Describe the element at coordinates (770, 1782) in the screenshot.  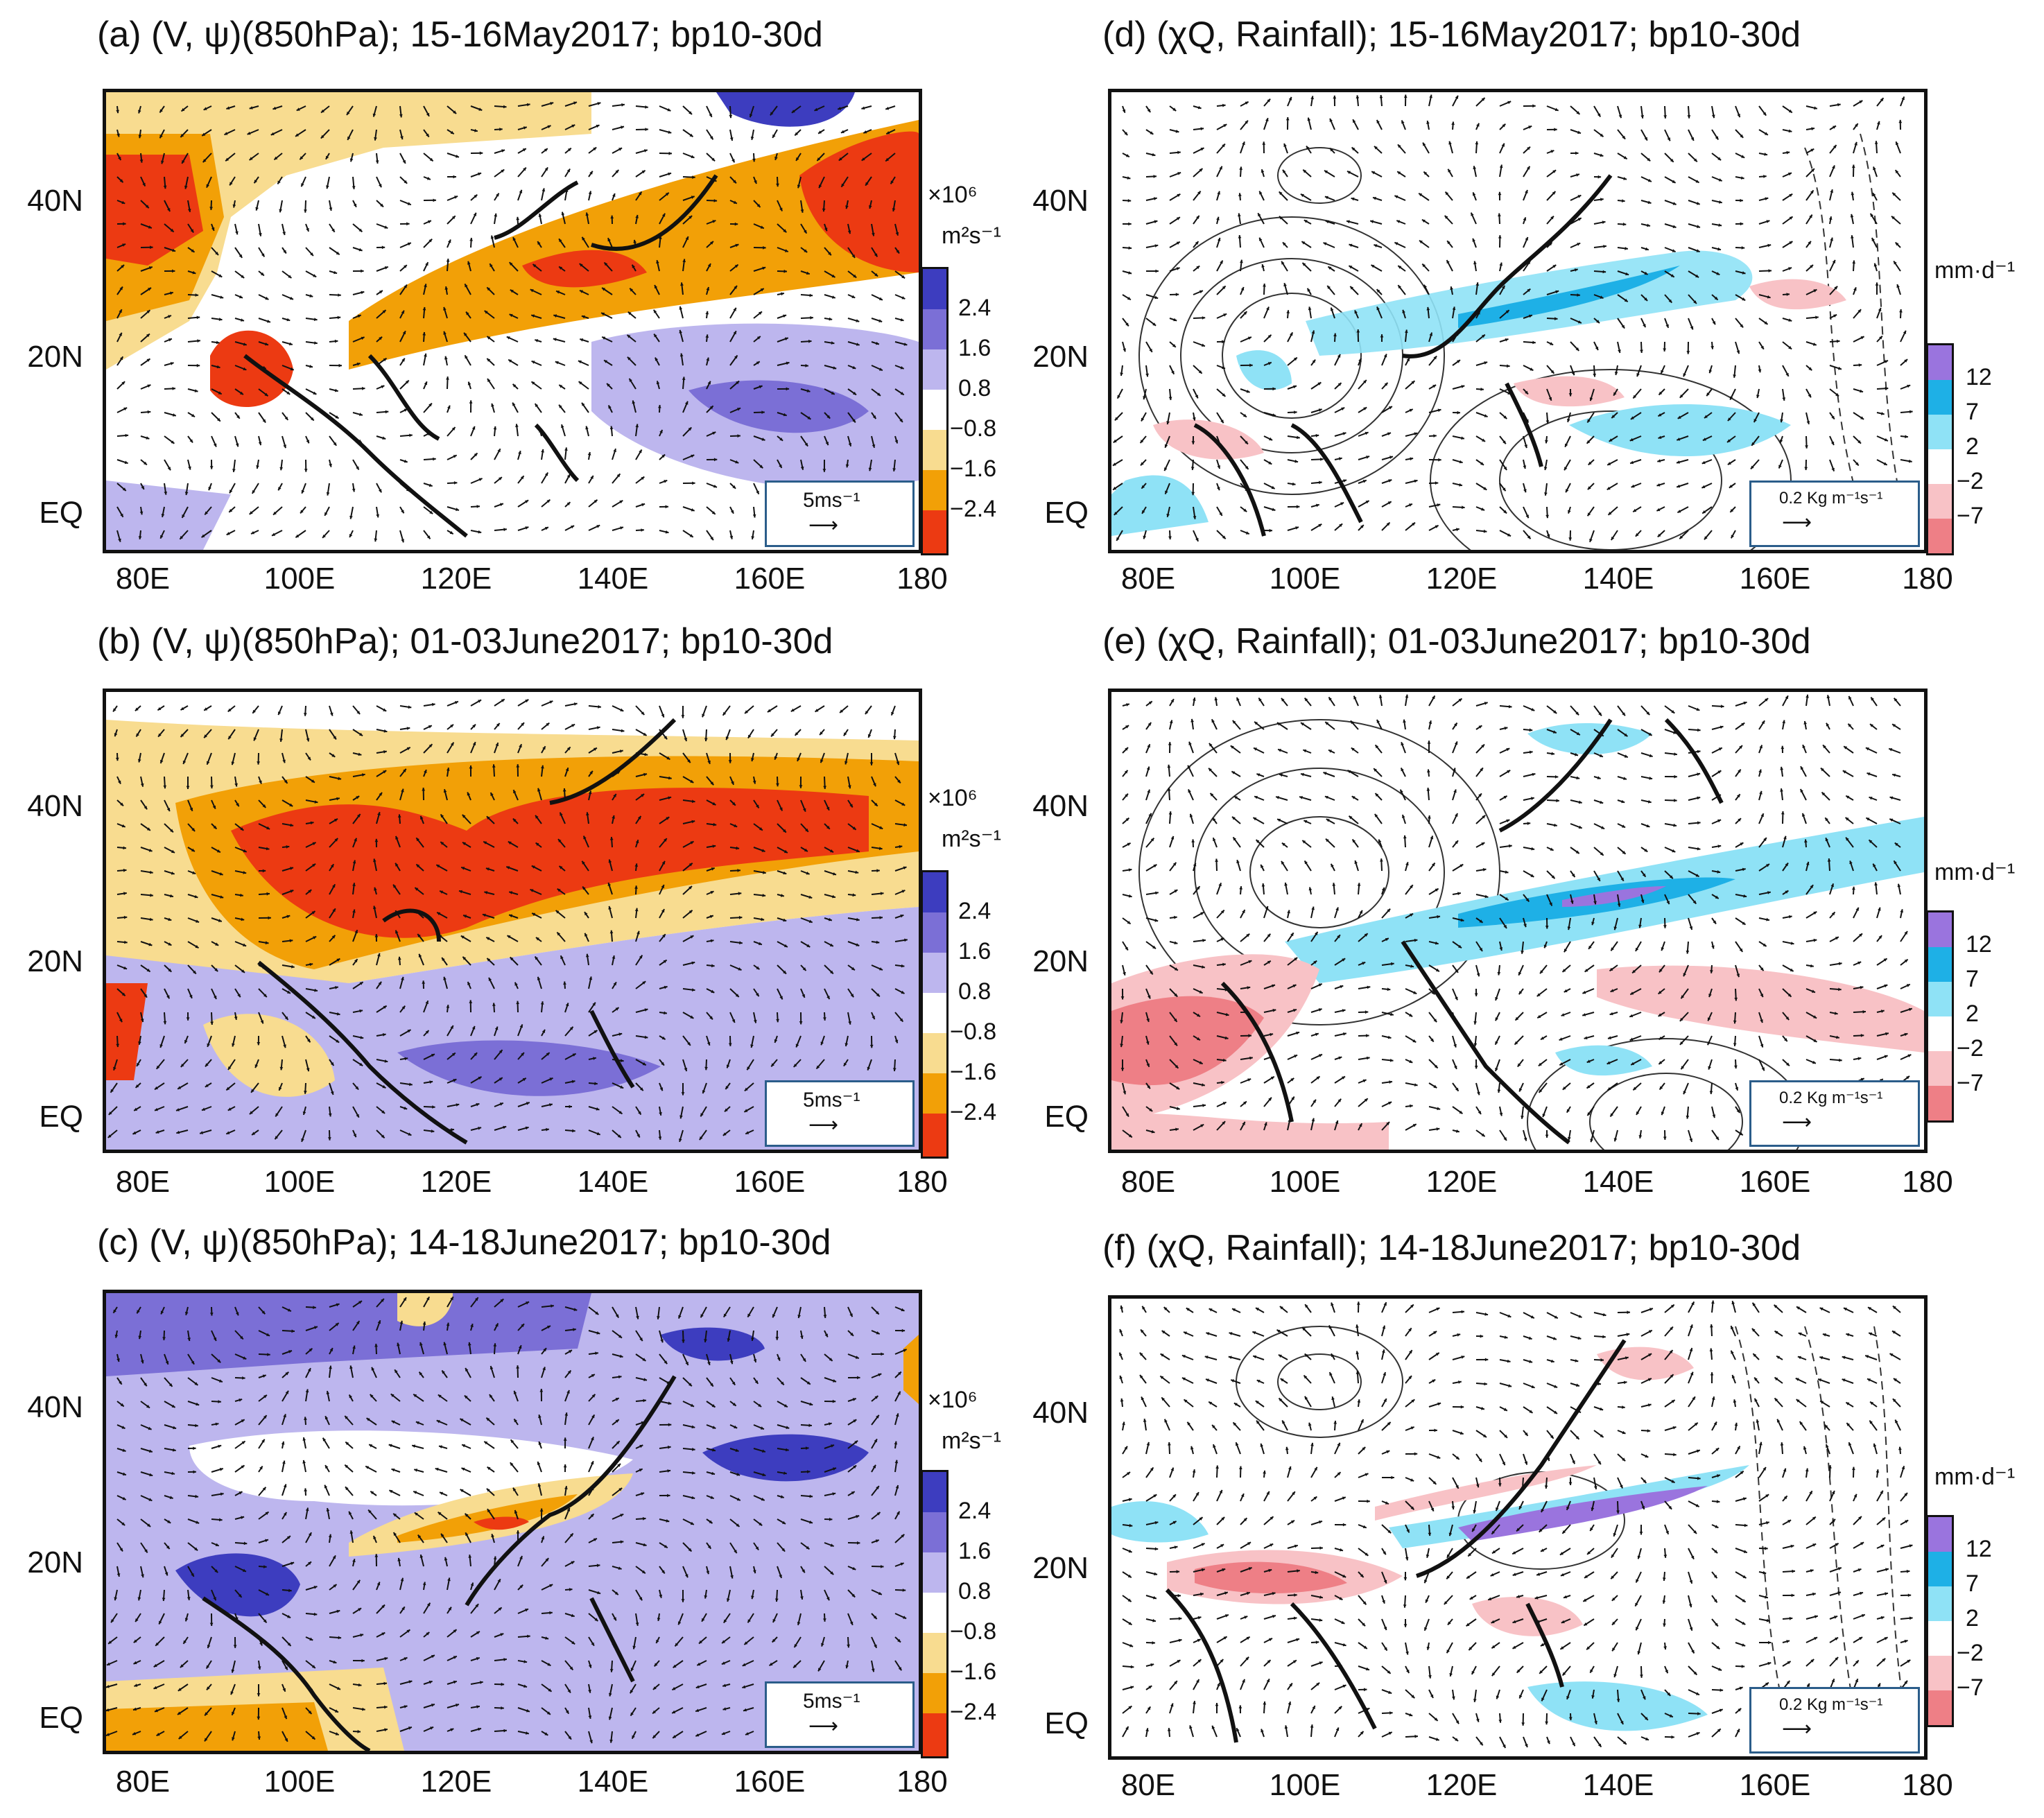
I see `xtick-c-160e: 160E` at that location.